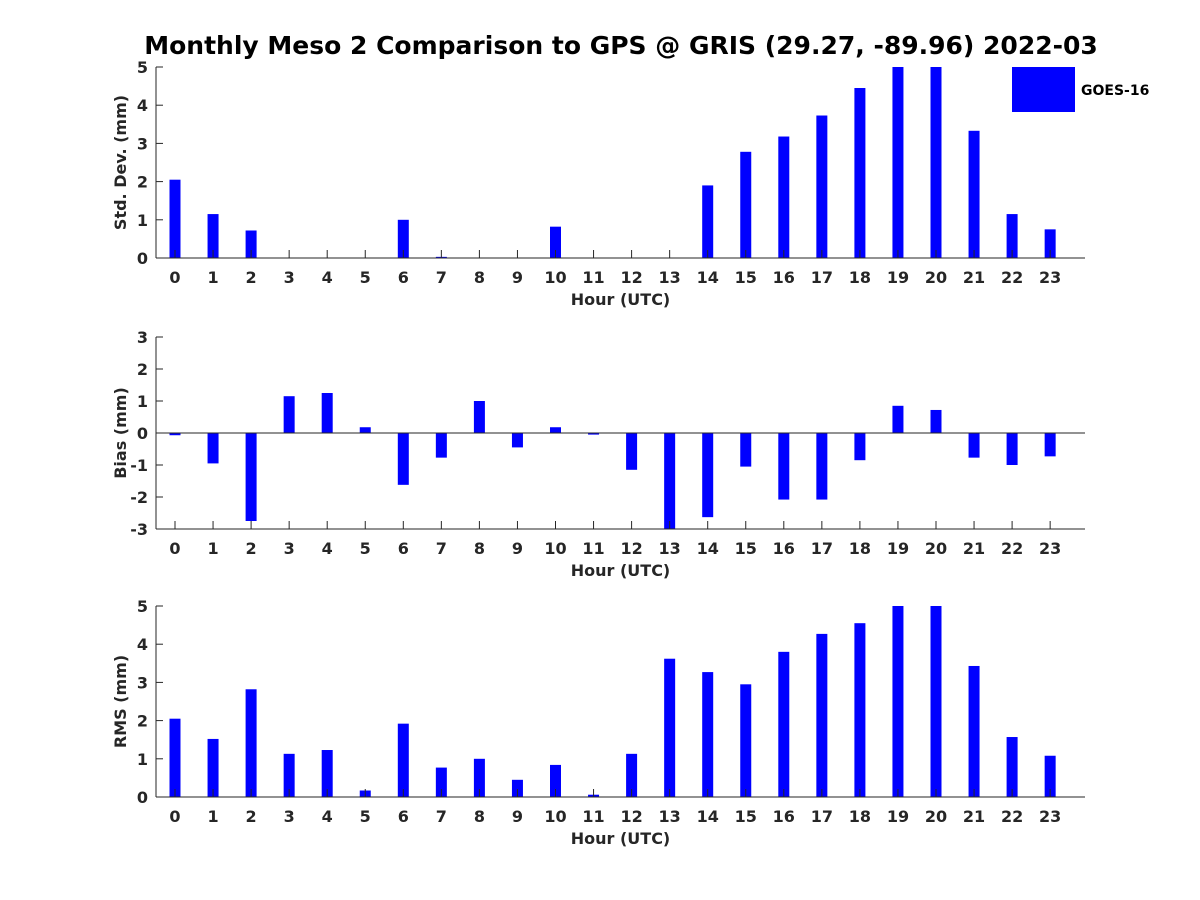 Image resolution: width=1200 pixels, height=900 pixels. I want to click on y-tick-label: -2, so click(139, 497).